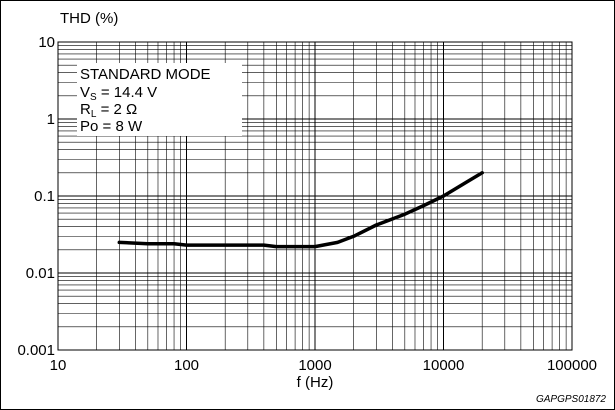  Describe the element at coordinates (145, 74) in the screenshot. I see `legend-mode: STANDARD MODE` at that location.